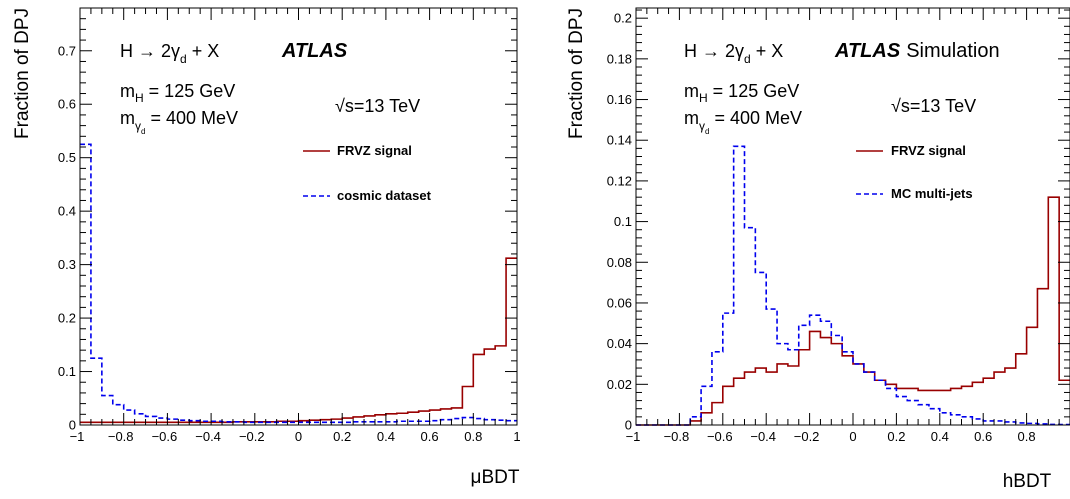 This screenshot has height=499, width=1070. Describe the element at coordinates (619, 99) in the screenshot. I see `y-tick-label: 0.16` at that location.